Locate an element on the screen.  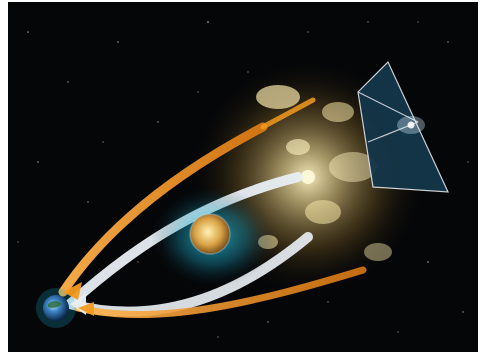
background-galaxy-icon is located at coordinates (403, 126).